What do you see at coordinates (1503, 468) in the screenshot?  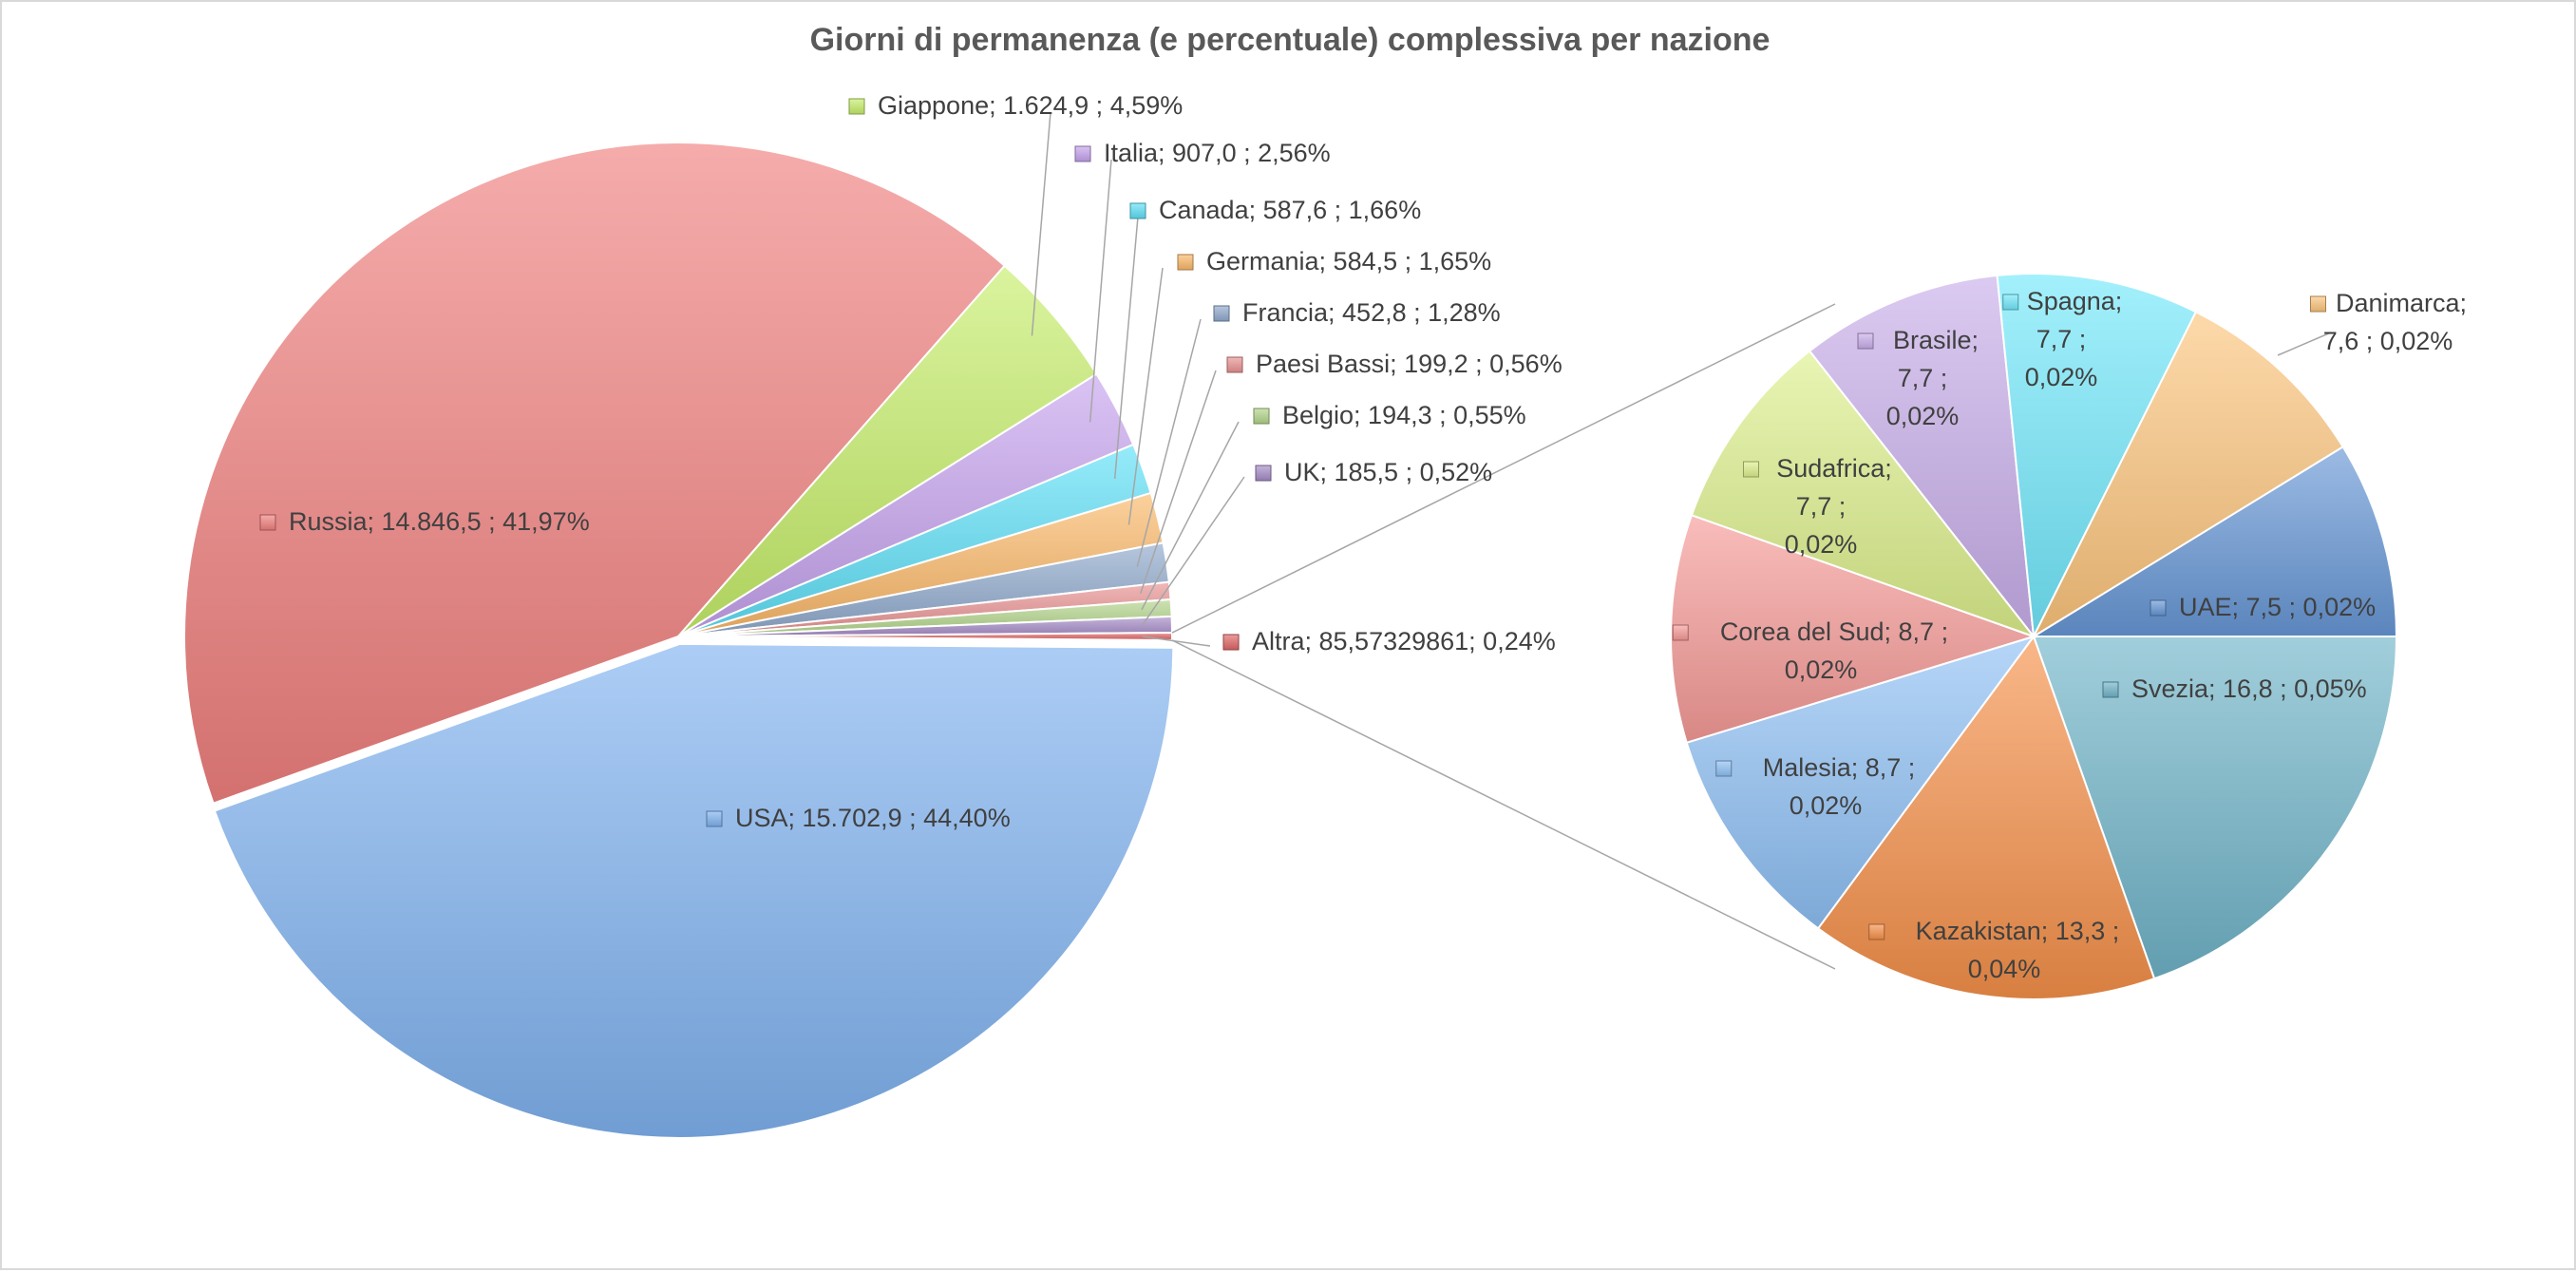 I see `connector-top` at bounding box center [1503, 468].